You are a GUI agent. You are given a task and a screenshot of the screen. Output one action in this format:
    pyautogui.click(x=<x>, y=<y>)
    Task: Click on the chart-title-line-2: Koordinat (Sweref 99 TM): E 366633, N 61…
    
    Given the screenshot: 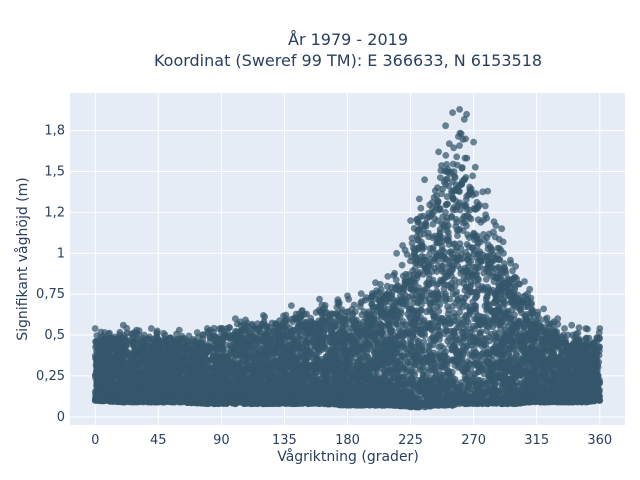 What is the action you would take?
    pyautogui.click(x=348, y=60)
    